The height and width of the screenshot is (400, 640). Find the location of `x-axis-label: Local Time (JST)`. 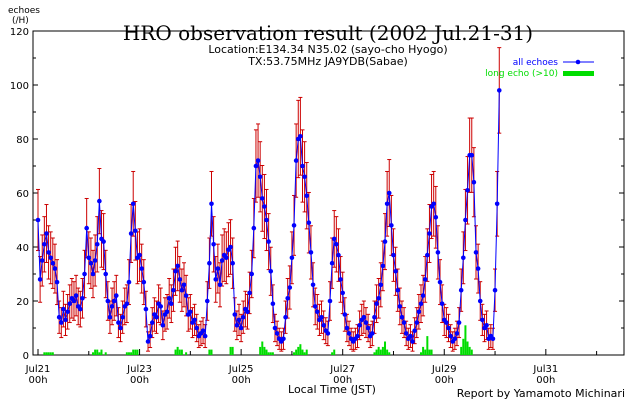

x-axis-label: Local Time (JST) is located at coordinates (332, 389).